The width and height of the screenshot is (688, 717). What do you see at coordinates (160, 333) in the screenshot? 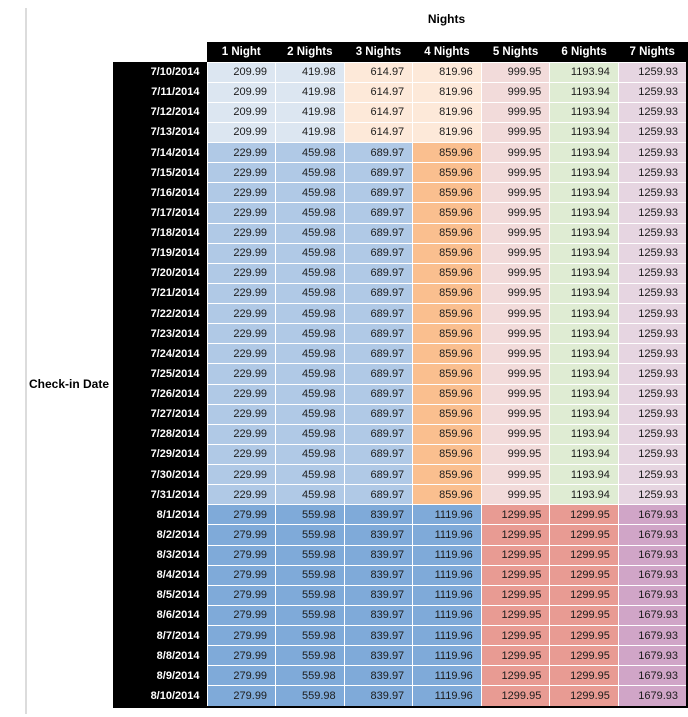
I see `checkin-date-cell: 7/23/2014` at bounding box center [160, 333].